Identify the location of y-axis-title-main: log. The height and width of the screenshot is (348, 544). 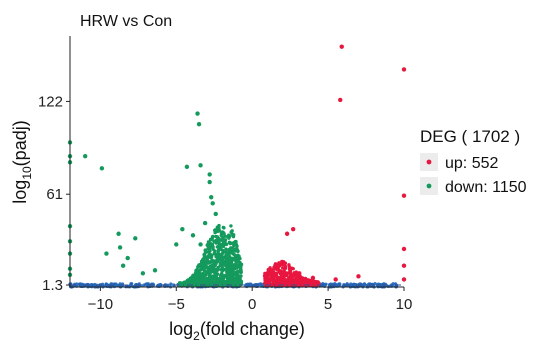
(20, 192).